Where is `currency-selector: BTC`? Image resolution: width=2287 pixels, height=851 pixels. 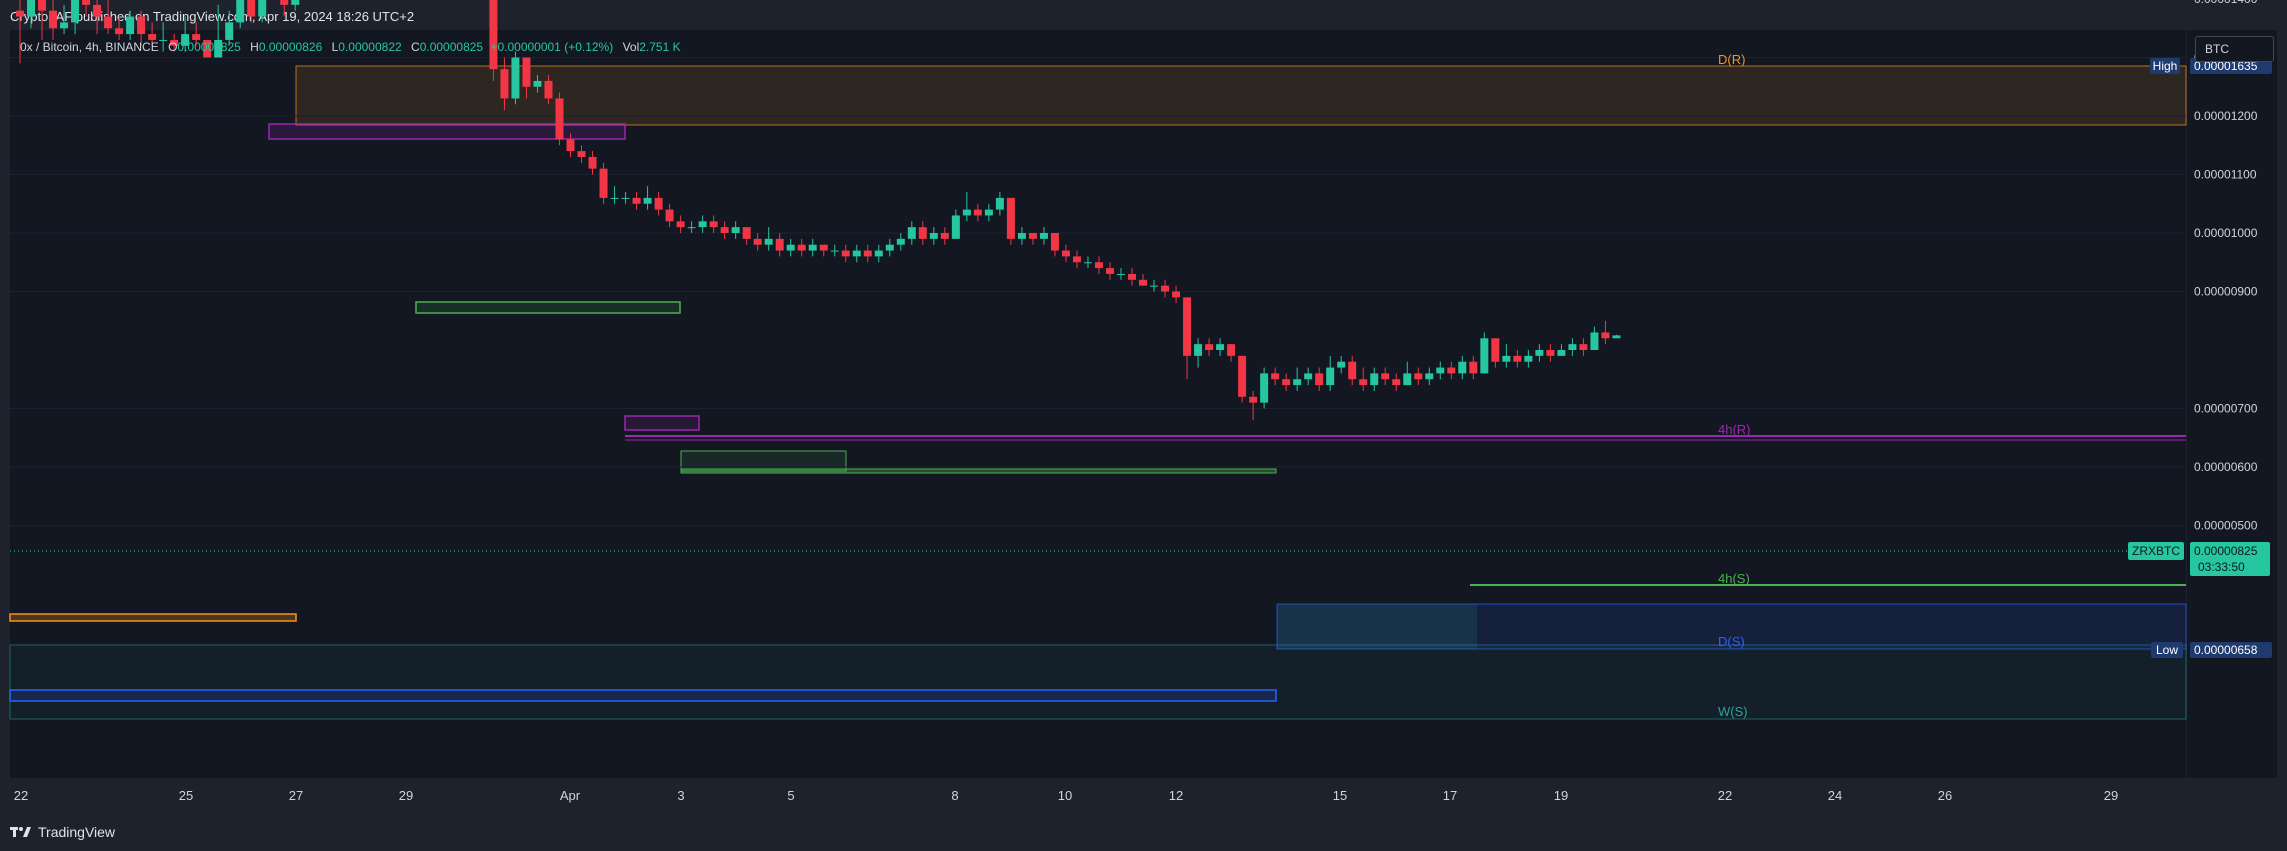 currency-selector: BTC is located at coordinates (2234, 49).